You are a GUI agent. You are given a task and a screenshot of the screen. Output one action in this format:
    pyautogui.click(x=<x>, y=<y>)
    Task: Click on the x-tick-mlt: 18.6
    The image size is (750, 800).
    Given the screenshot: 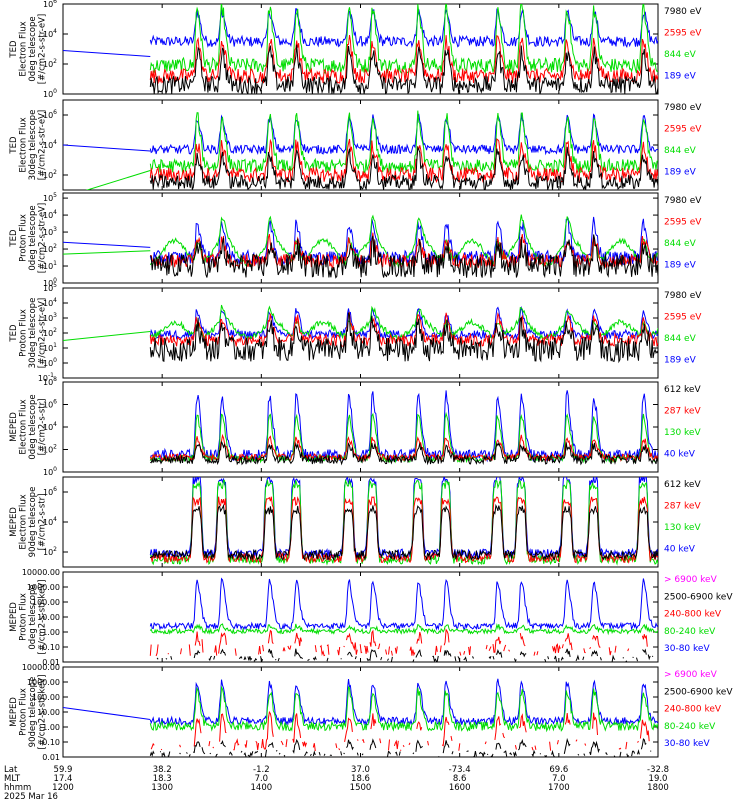 What is the action you would take?
    pyautogui.click(x=360, y=779)
    